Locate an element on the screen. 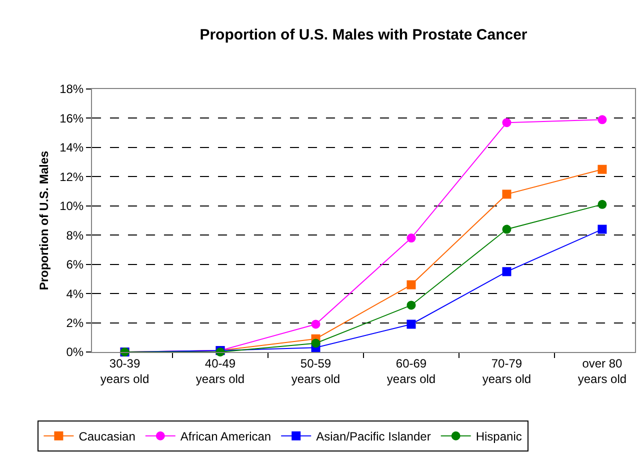 This screenshot has width=637, height=472. x-tick-label: 70-79 years old is located at coordinates (507, 371).